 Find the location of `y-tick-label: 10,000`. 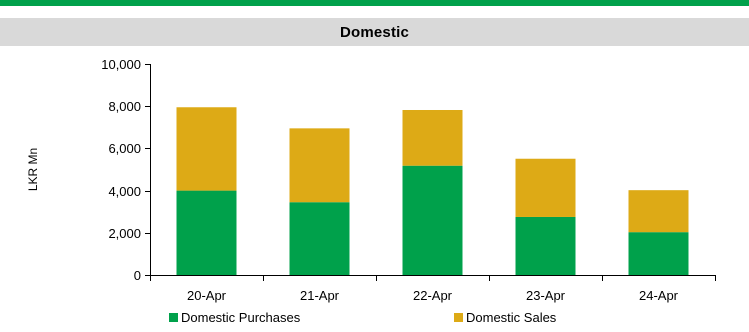

y-tick-label: 10,000 is located at coordinates (121, 64).